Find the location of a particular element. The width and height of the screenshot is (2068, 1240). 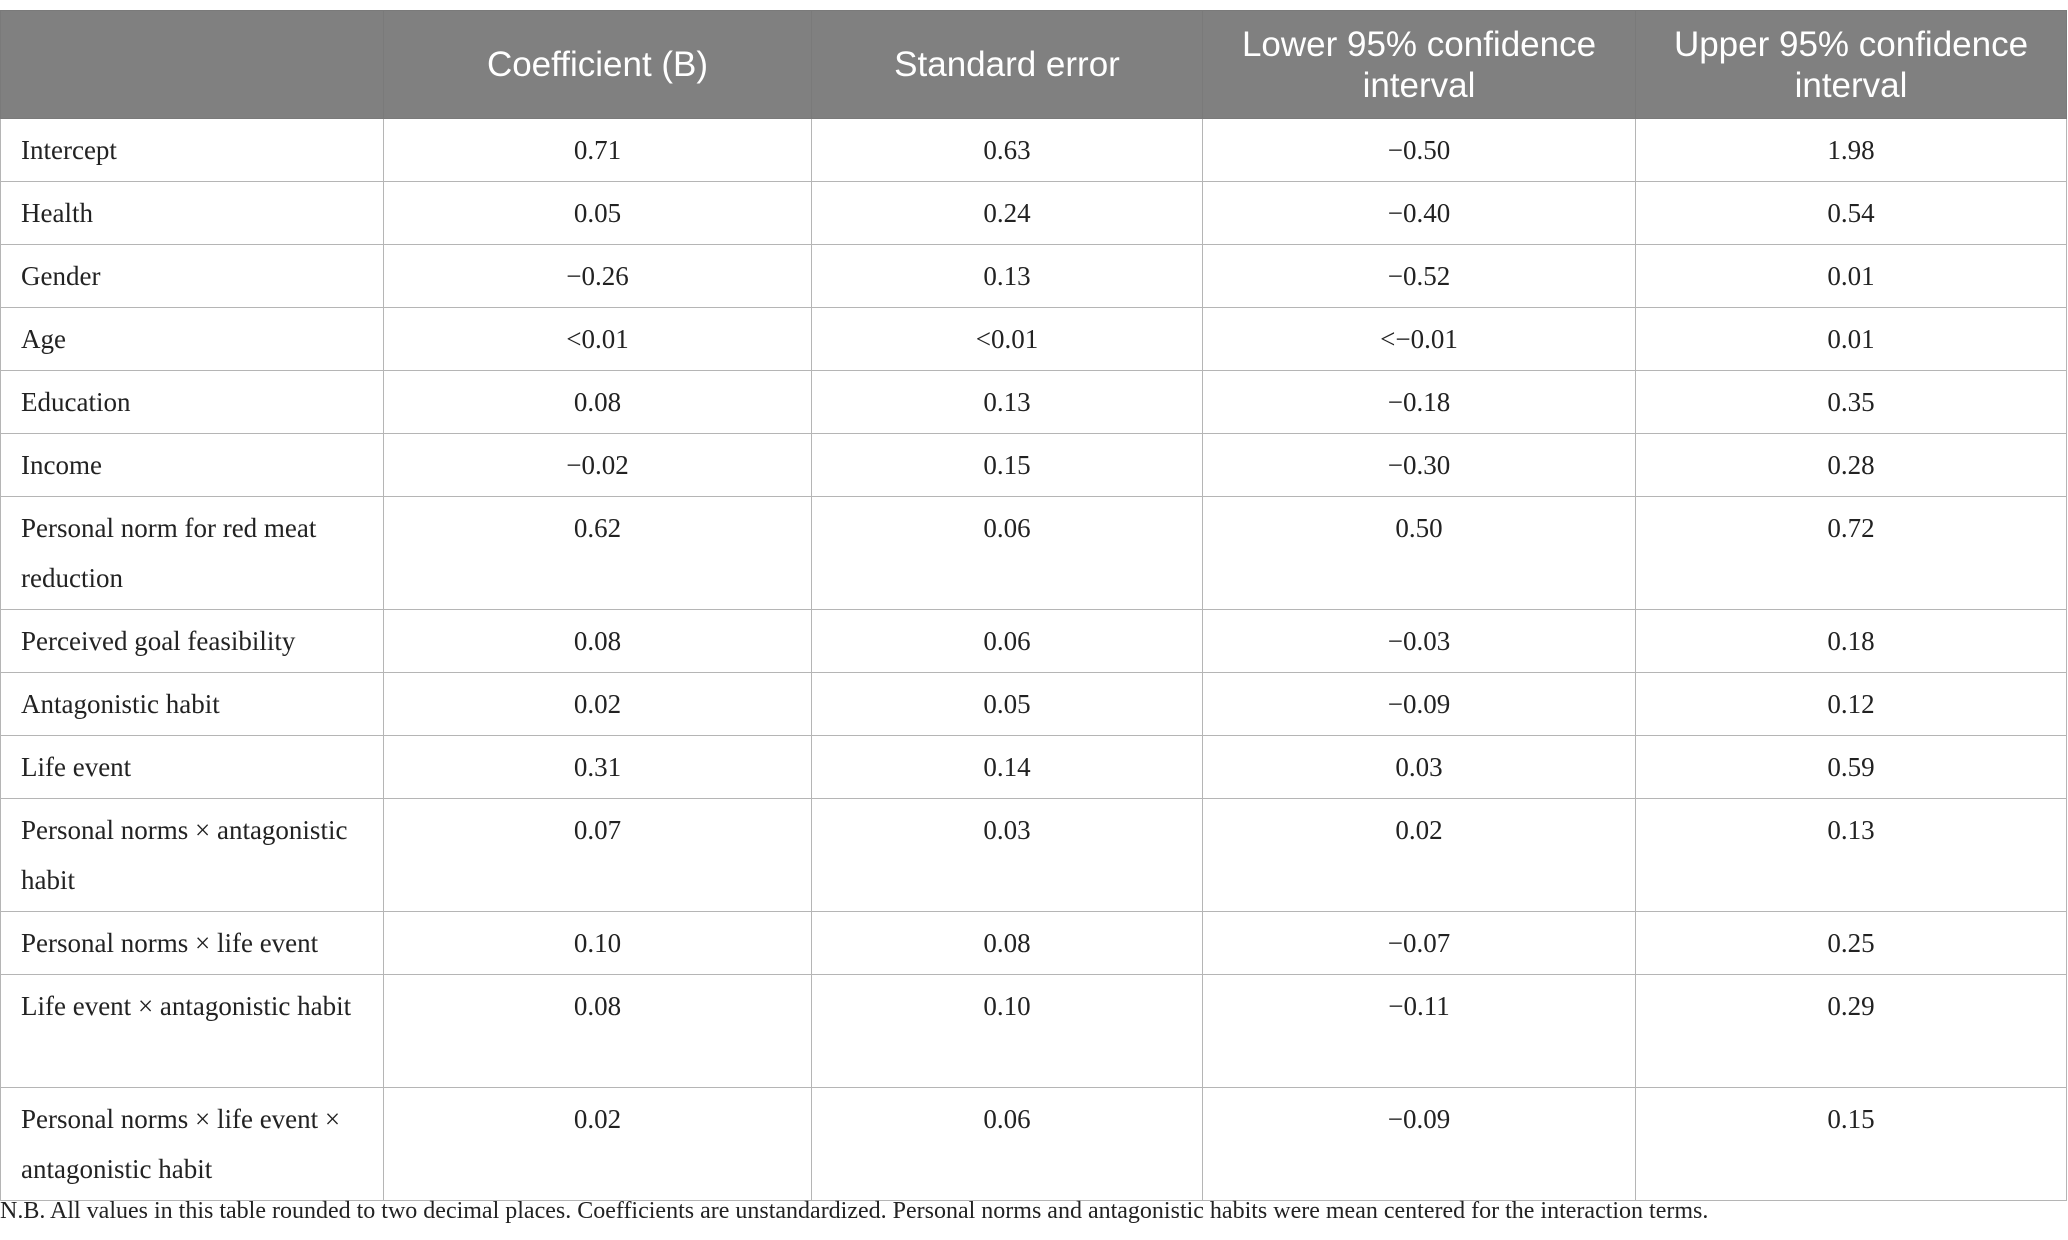

header-standard-error: Standard error is located at coordinates (1007, 64).